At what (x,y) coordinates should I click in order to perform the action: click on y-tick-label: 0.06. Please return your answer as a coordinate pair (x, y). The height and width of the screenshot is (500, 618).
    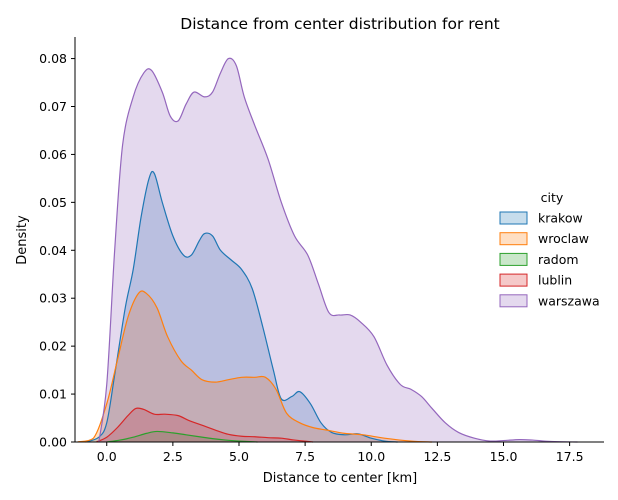
    Looking at the image, I should click on (53, 154).